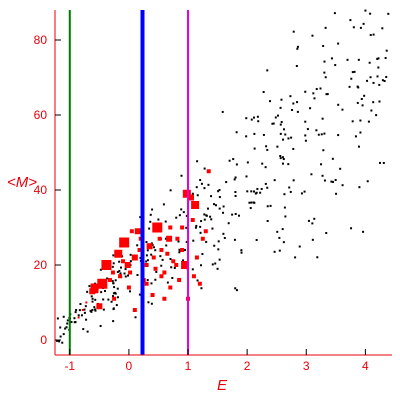 Image resolution: width=400 pixels, height=400 pixels. I want to click on y-tick-label: 80, so click(41, 40).